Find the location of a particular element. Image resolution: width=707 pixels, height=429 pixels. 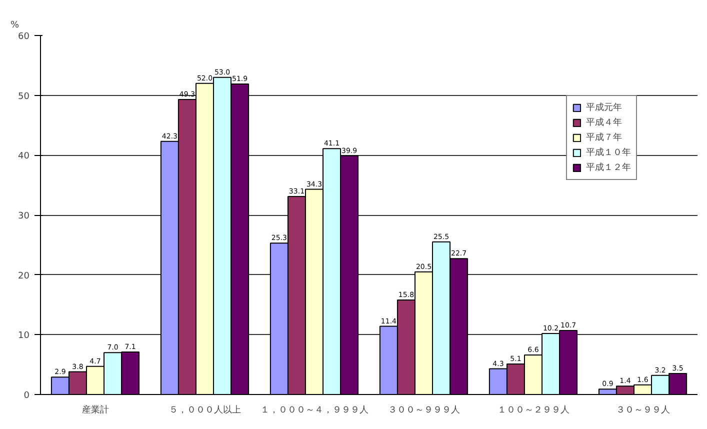

legend-label: 平成１２年 is located at coordinates (608, 168).